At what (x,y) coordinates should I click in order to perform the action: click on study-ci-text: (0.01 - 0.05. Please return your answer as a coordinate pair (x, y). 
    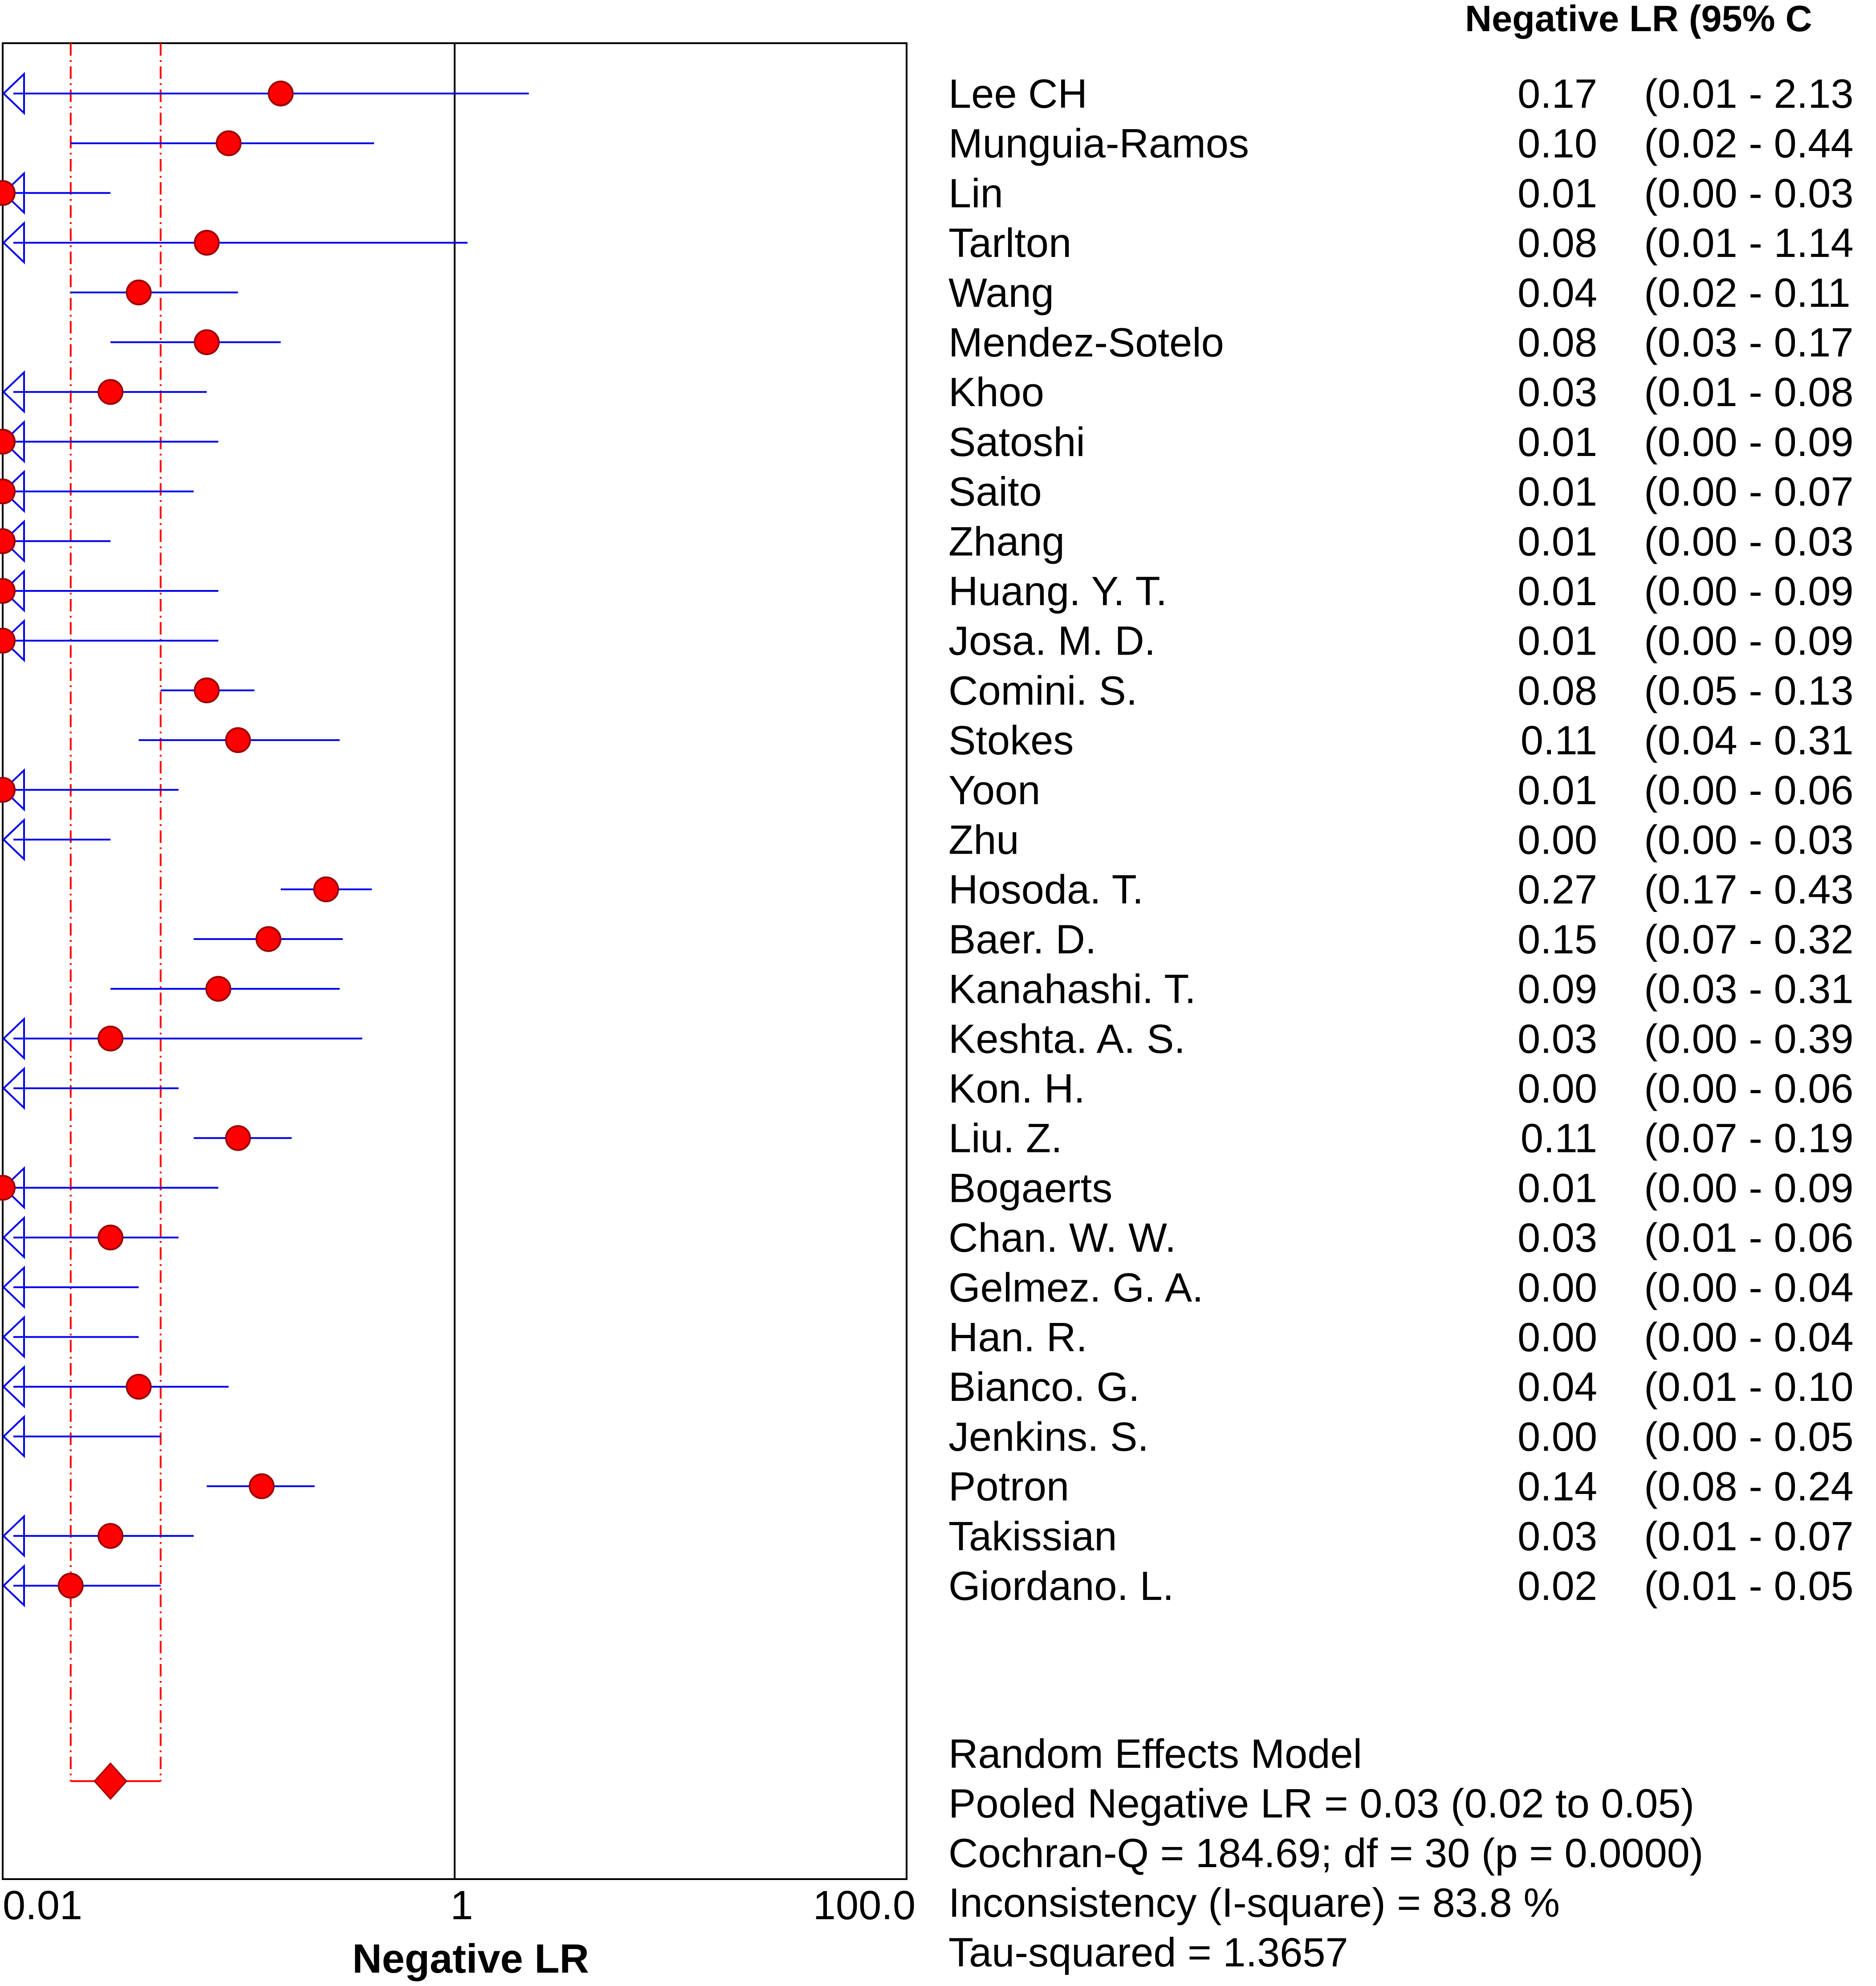
    Looking at the image, I should click on (1749, 1586).